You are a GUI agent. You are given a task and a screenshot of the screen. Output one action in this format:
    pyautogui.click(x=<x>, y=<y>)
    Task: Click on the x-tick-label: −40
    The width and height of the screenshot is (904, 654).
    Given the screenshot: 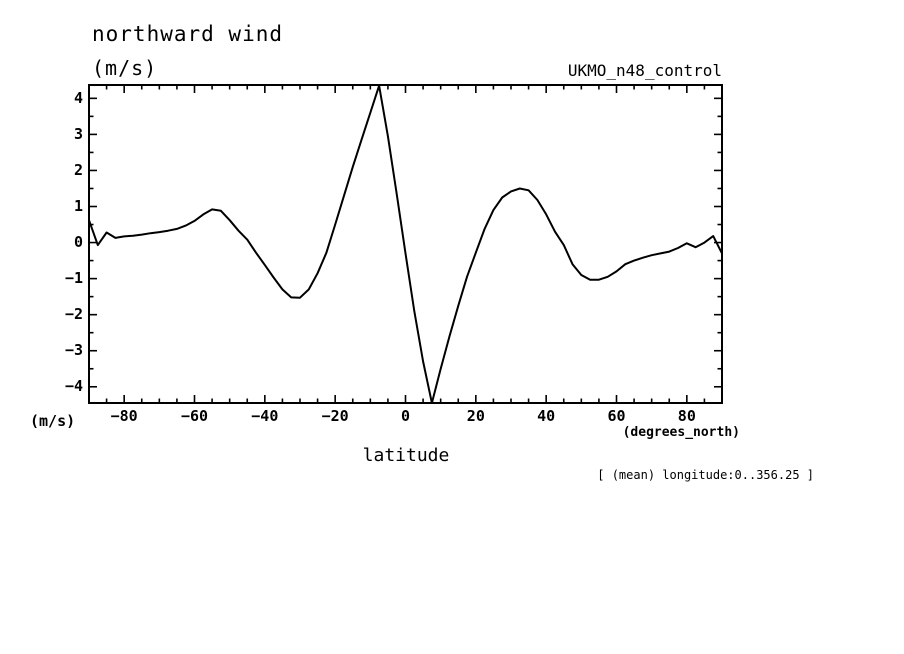 What is the action you would take?
    pyautogui.click(x=265, y=416)
    